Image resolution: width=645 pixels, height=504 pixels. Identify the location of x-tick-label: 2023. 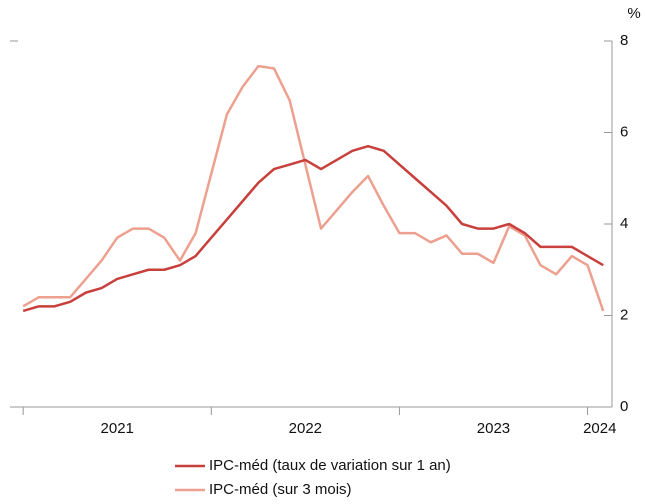
(493, 428).